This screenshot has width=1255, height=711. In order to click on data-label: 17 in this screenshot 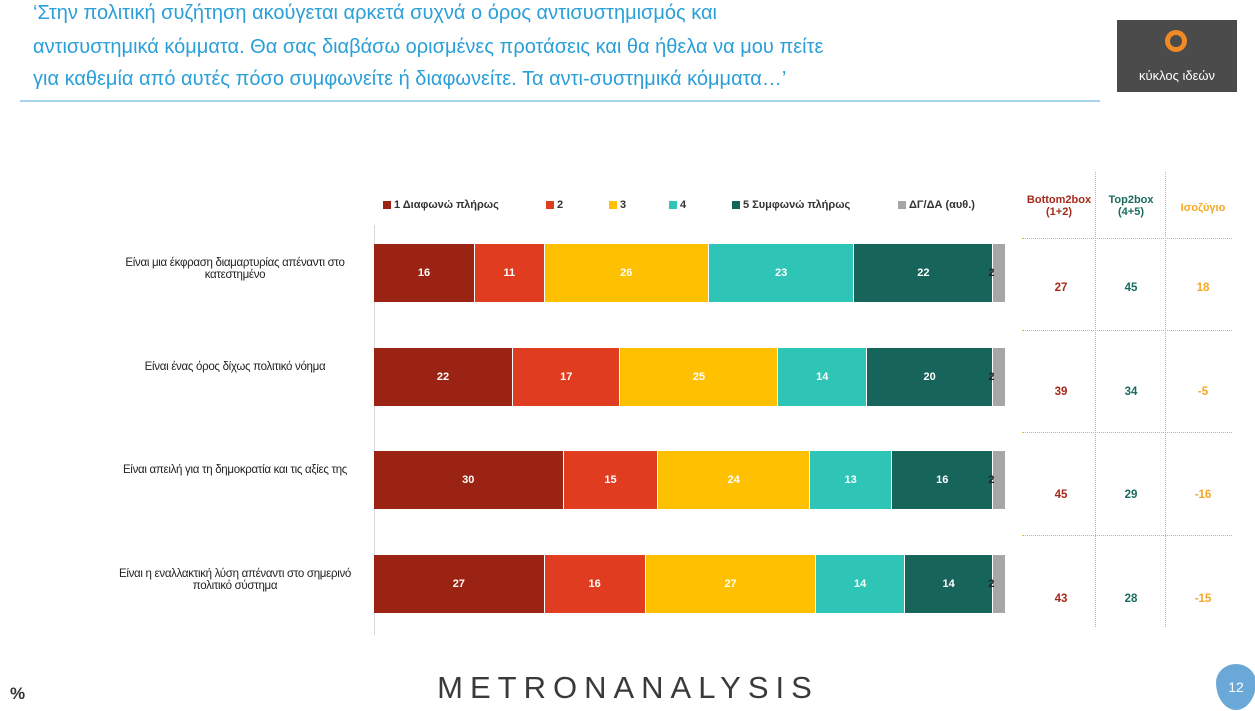, I will do `click(566, 377)`.